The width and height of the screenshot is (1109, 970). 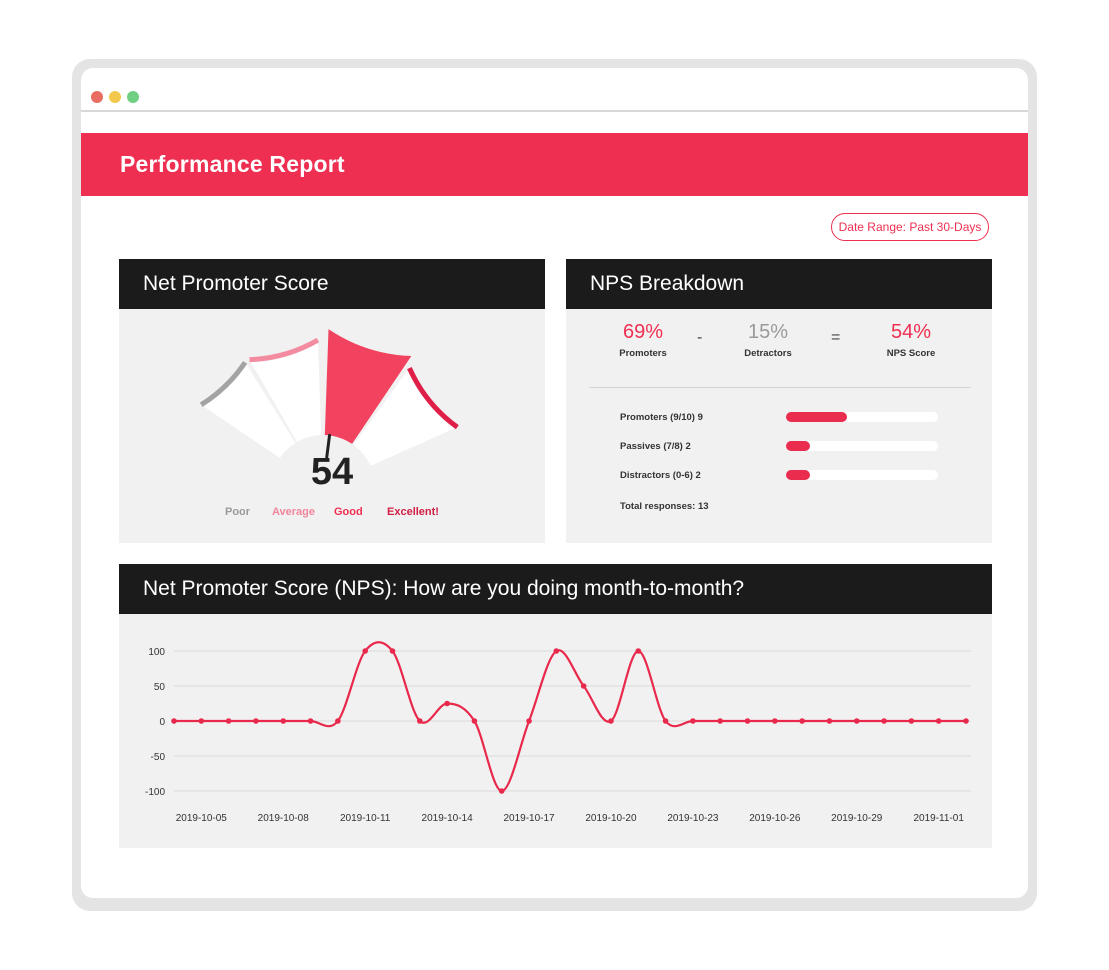 What do you see at coordinates (611, 818) in the screenshot?
I see `x-tick-label: 2019-10-20` at bounding box center [611, 818].